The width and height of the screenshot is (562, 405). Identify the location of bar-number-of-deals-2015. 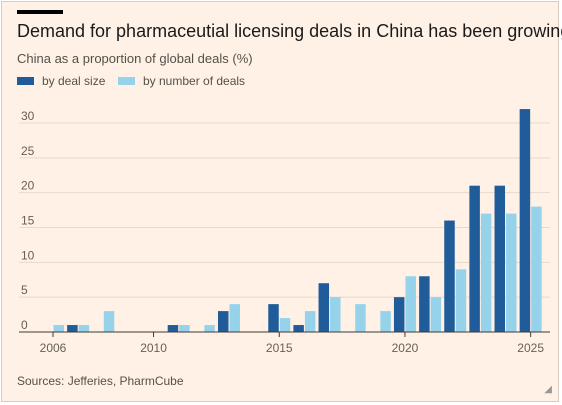
(285, 325).